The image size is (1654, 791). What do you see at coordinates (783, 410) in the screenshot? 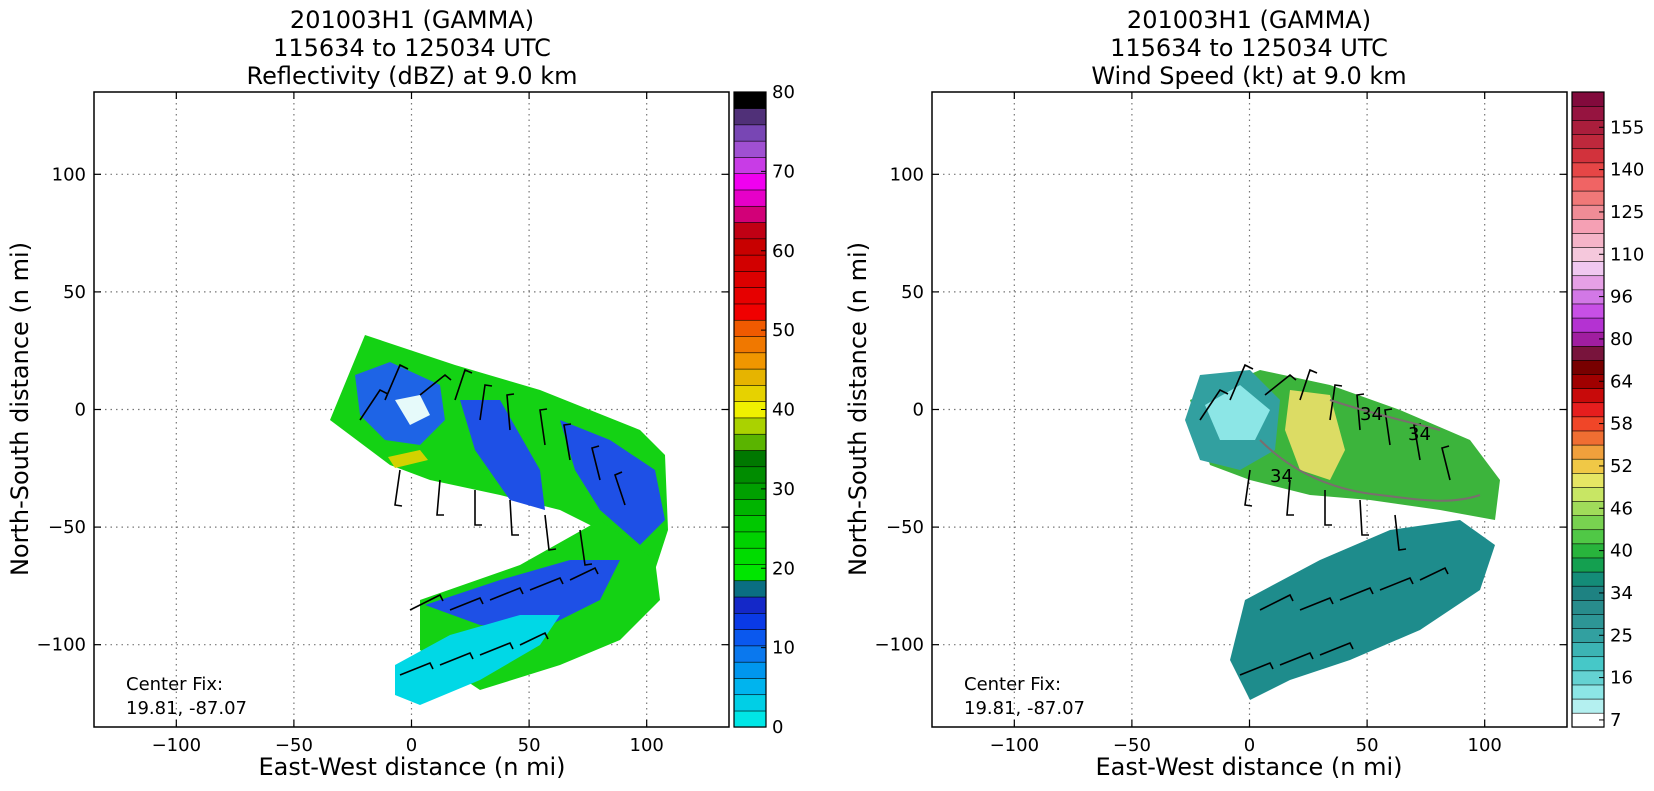
I see `left-colorbar-label: 40` at bounding box center [783, 410].